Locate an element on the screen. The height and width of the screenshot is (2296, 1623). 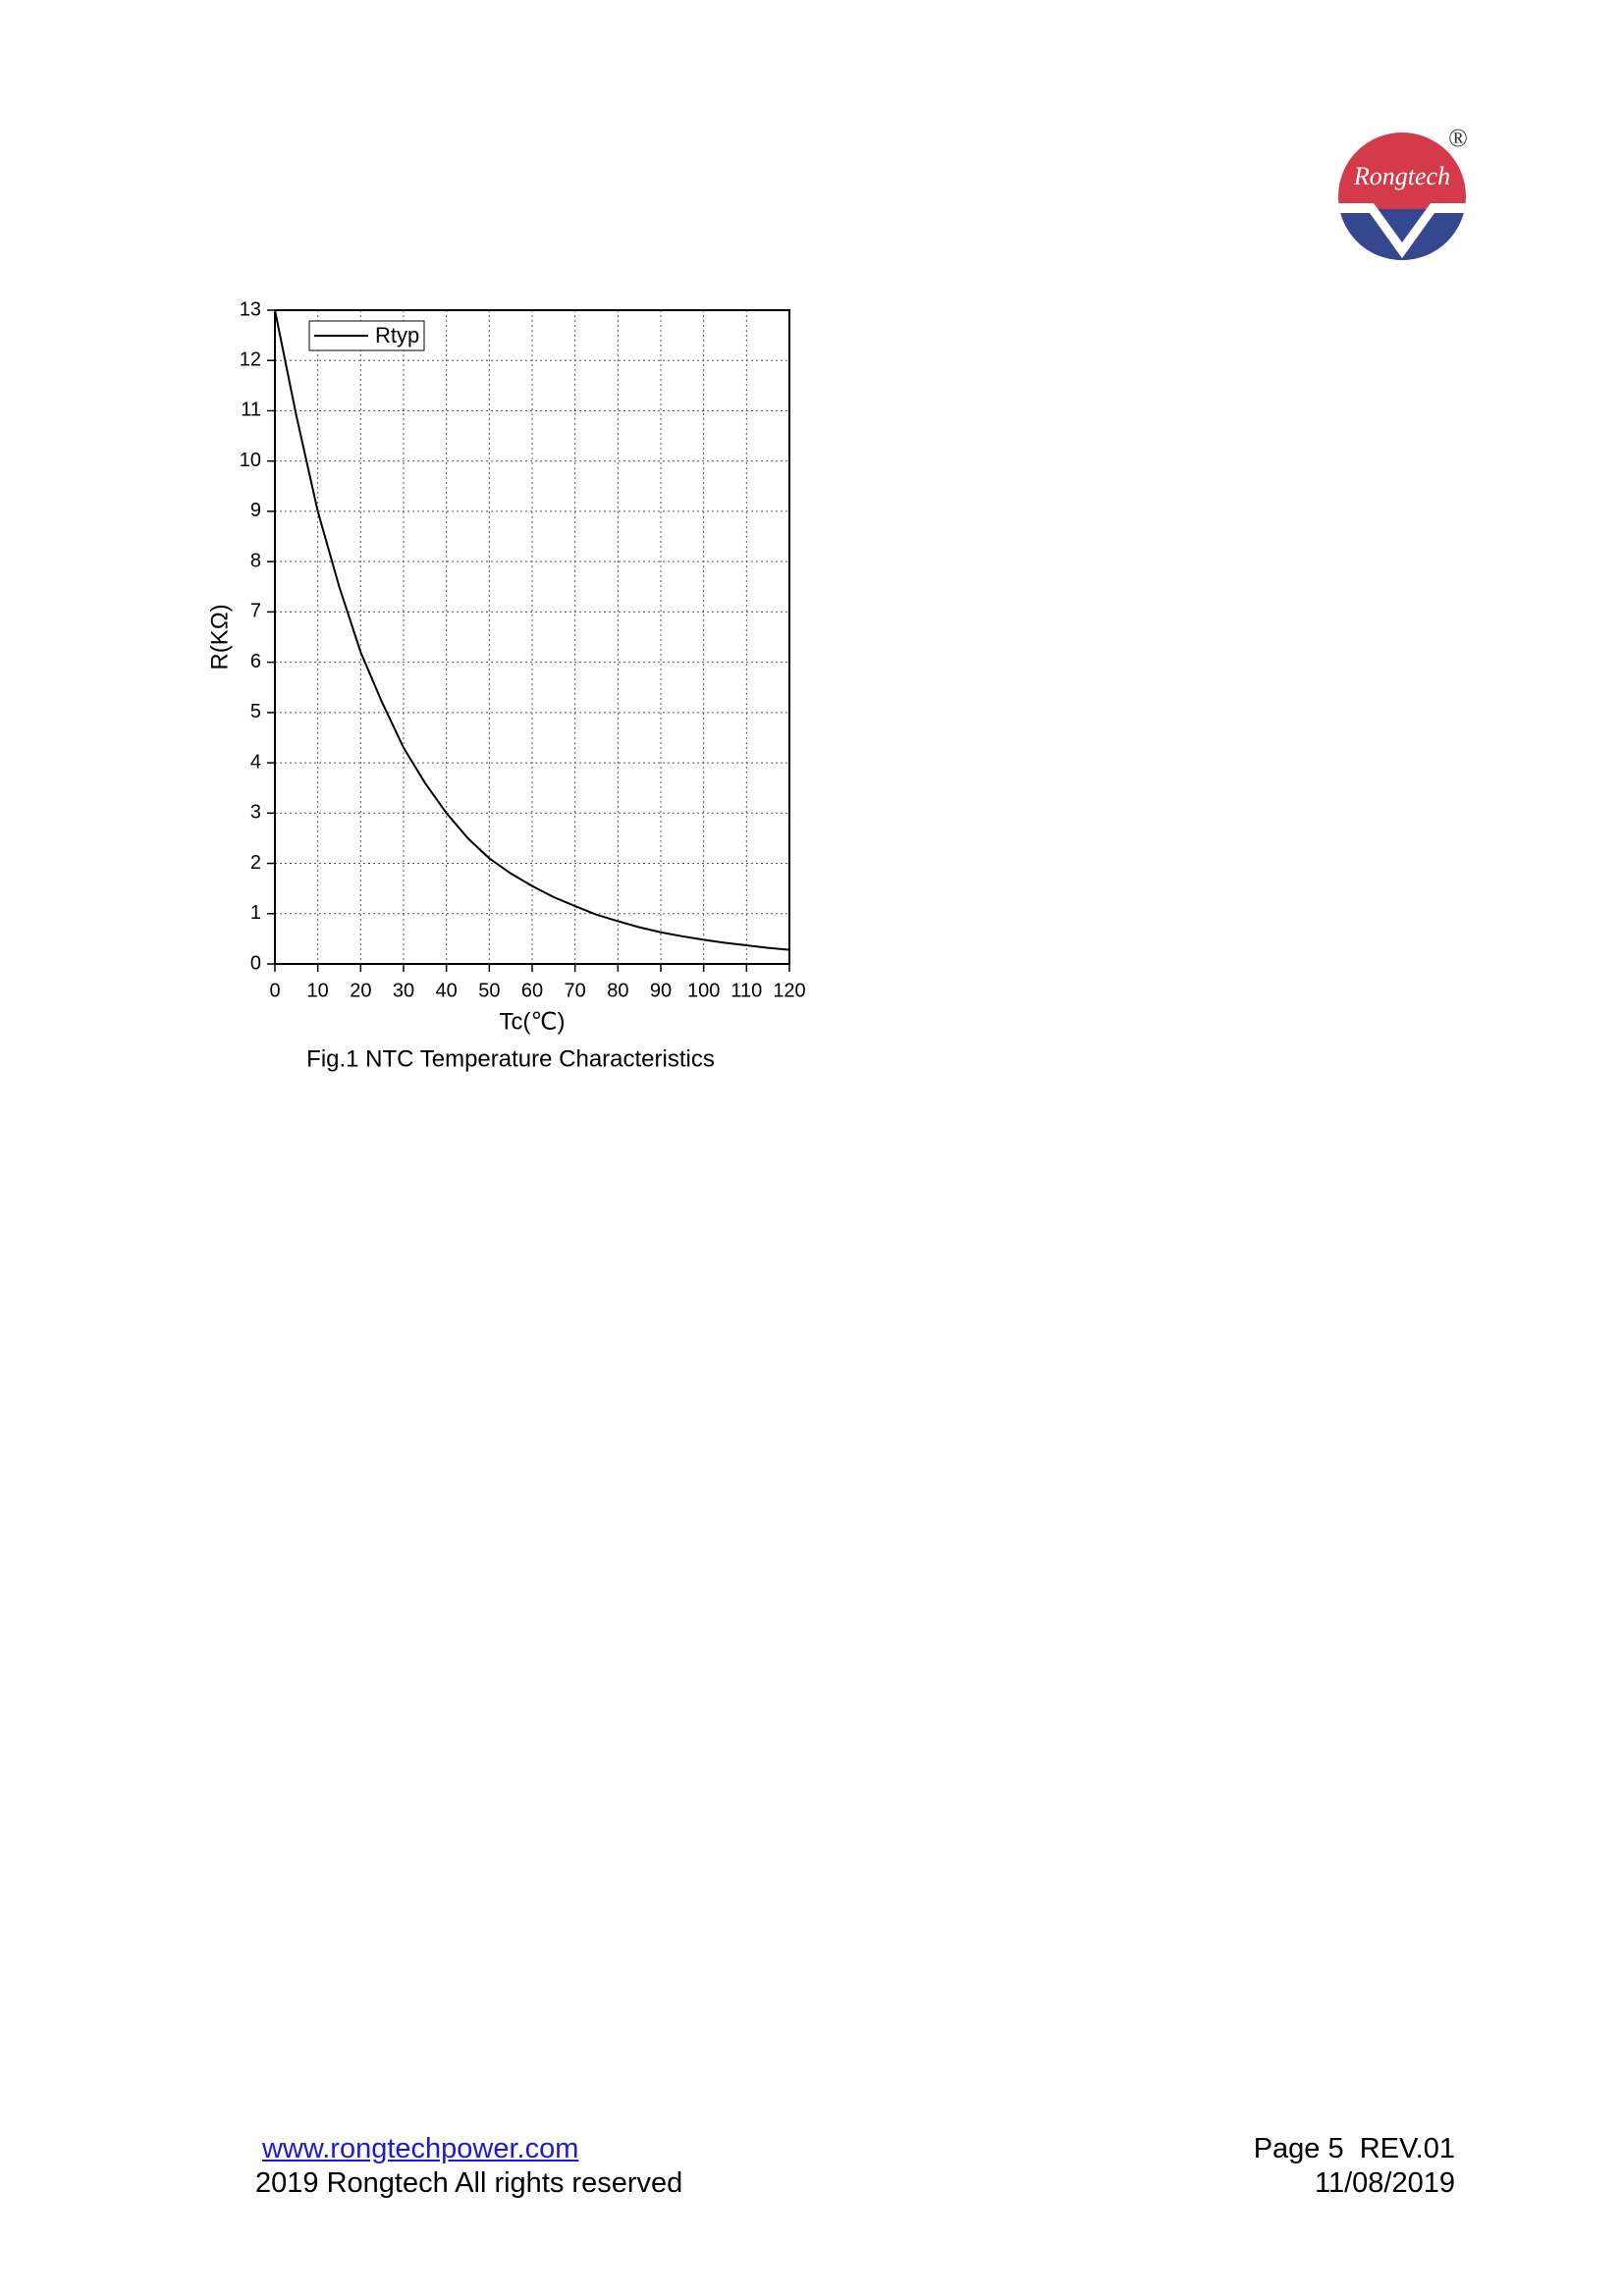
y-tick-label: 11 is located at coordinates (251, 410).